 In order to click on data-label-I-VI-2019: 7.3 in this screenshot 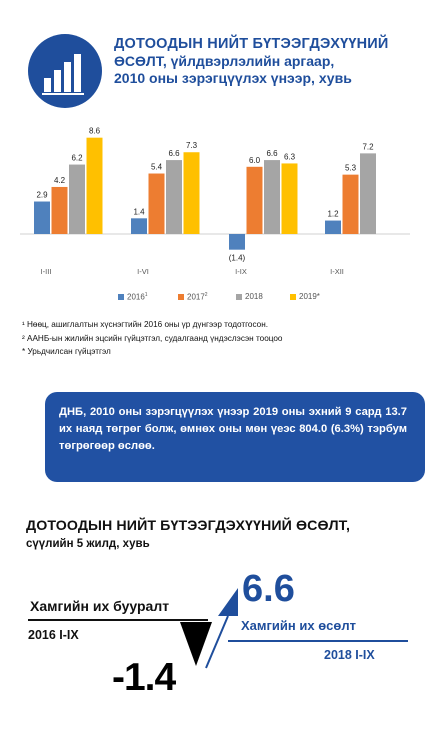, I will do `click(192, 145)`.